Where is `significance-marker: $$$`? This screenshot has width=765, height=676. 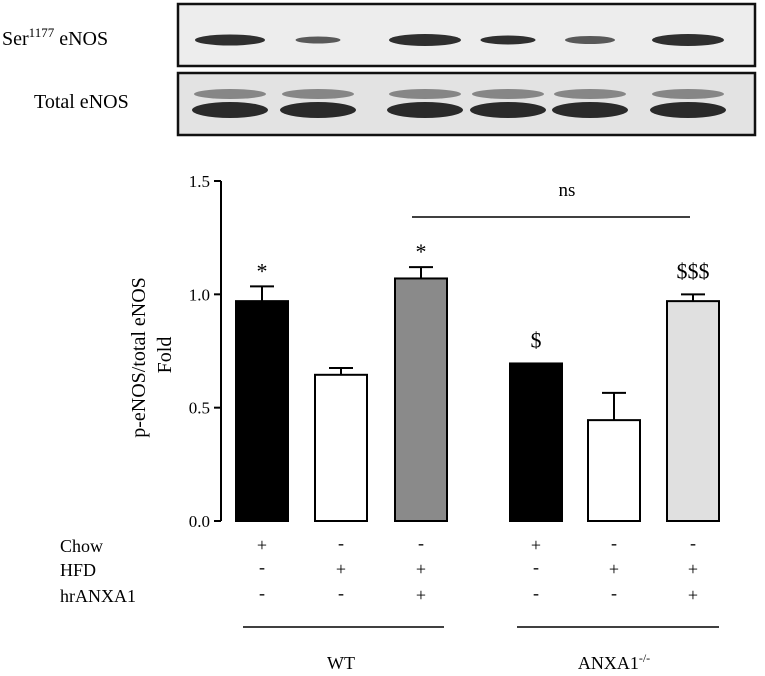
significance-marker: $$$ is located at coordinates (693, 270).